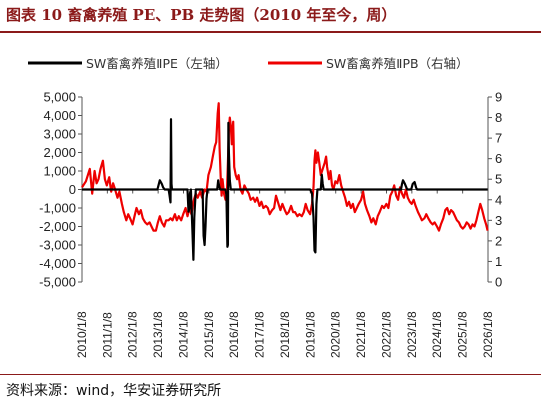 The height and width of the screenshot is (406, 541). I want to click on left-tick-label: 2,000, so click(59, 152).